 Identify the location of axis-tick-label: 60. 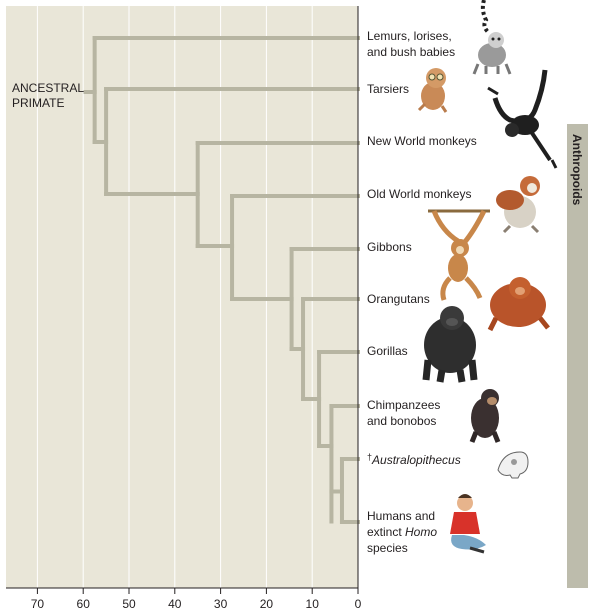
(84, 604).